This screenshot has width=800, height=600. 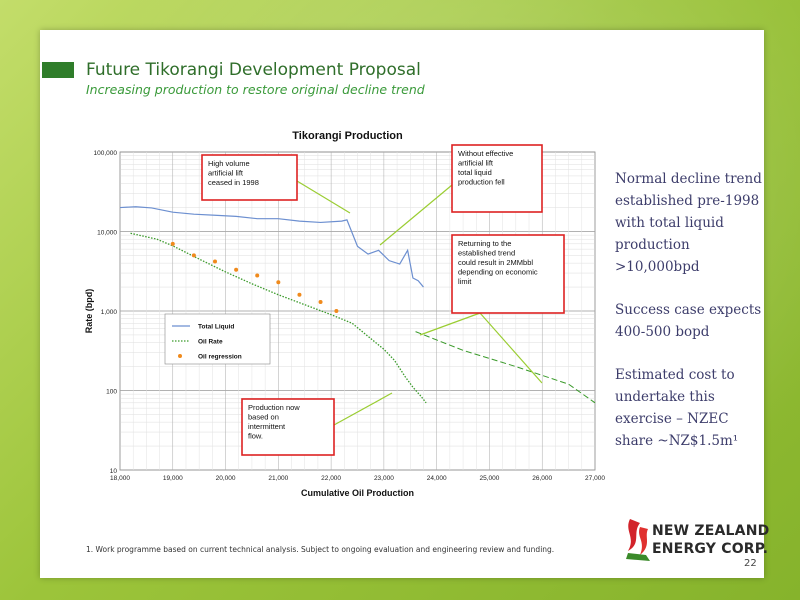 I want to click on company-logo-text: NEW ZEALAND ENERGY CORP., so click(x=710, y=540).